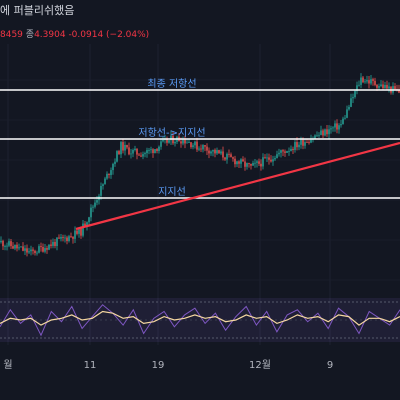  Describe the element at coordinates (200, 192) in the screenshot. I see `level-3: 지지선` at that location.